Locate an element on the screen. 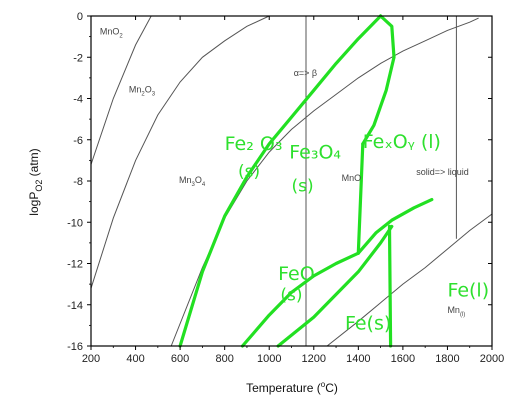 Image resolution: width=520 pixels, height=404 pixels. mn-region-label-0: MnO2 is located at coordinates (112, 33).